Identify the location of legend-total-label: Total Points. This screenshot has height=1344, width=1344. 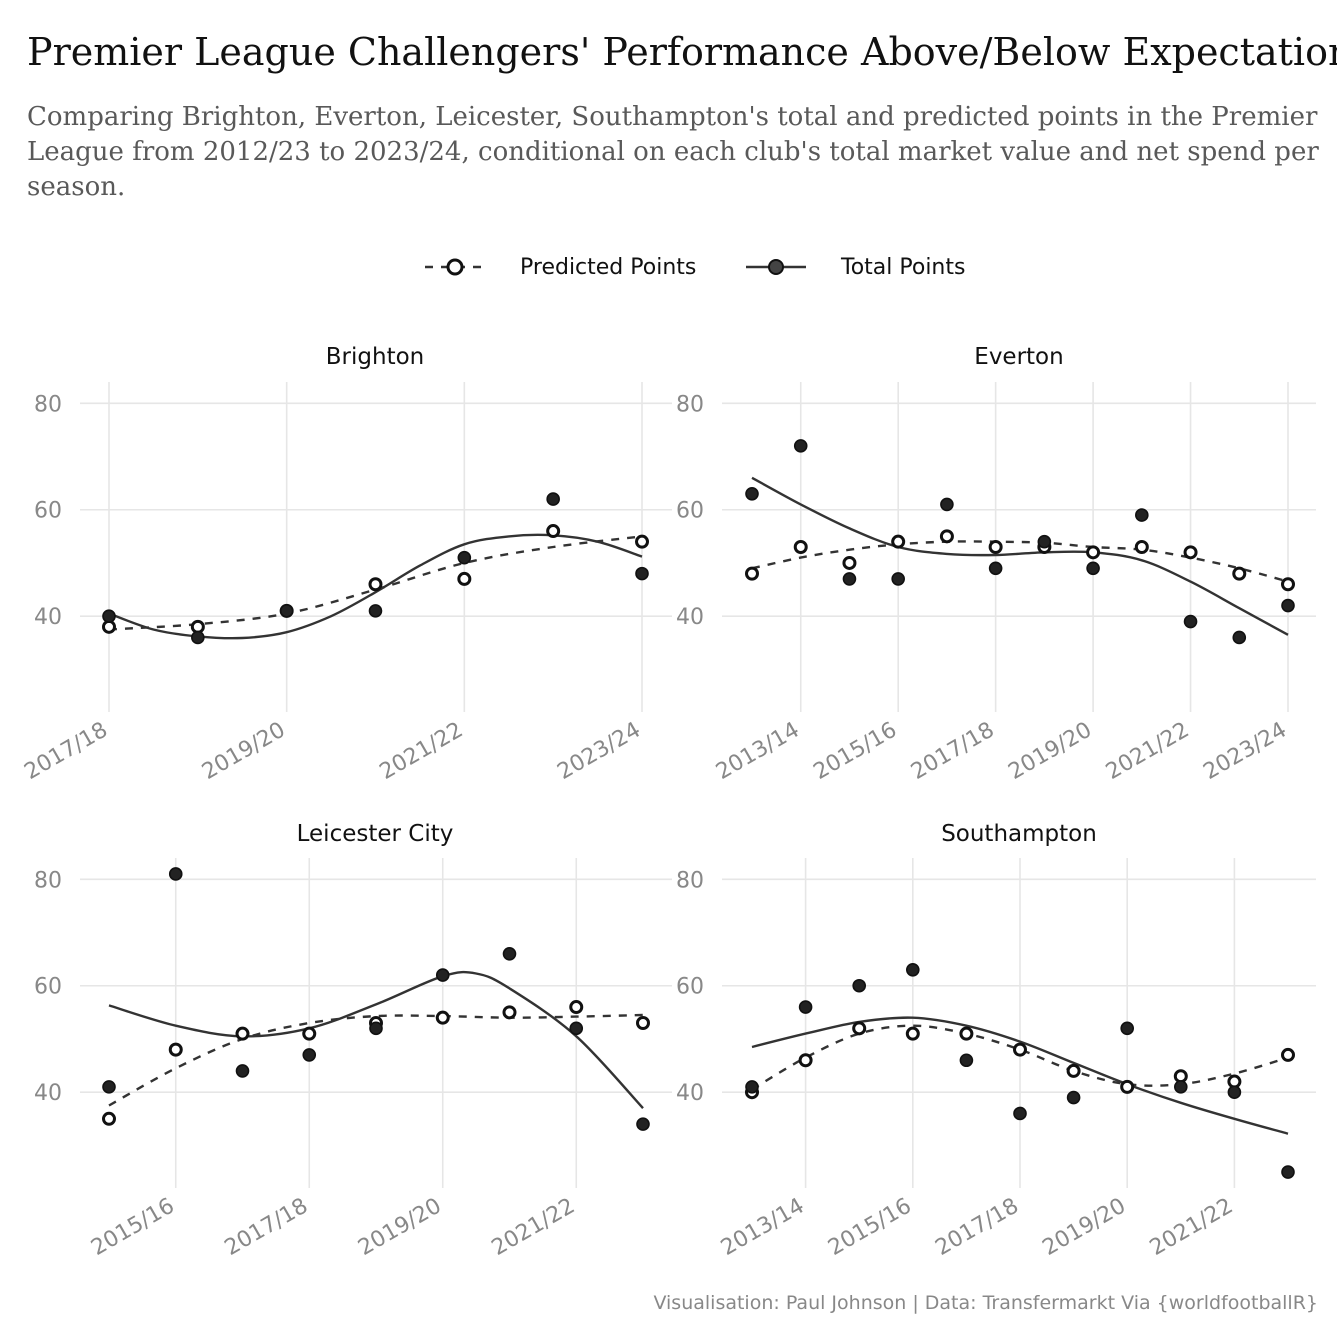
(902, 267).